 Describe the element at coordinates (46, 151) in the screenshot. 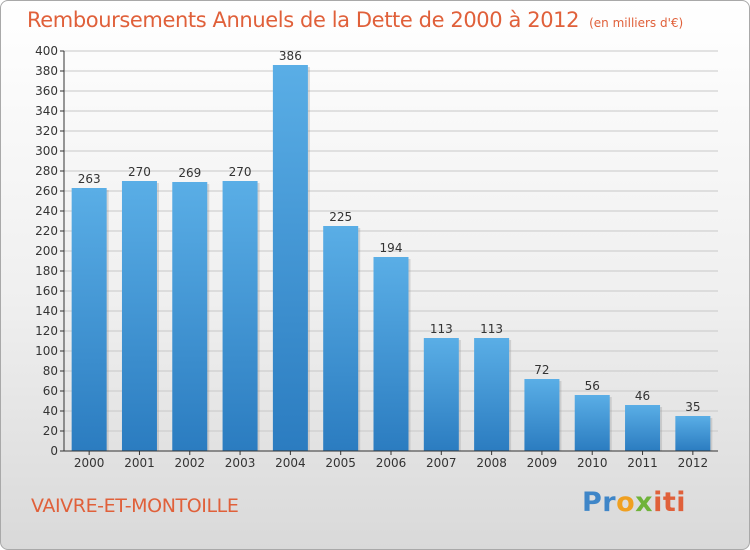

I see `y-tick-label: 300` at that location.